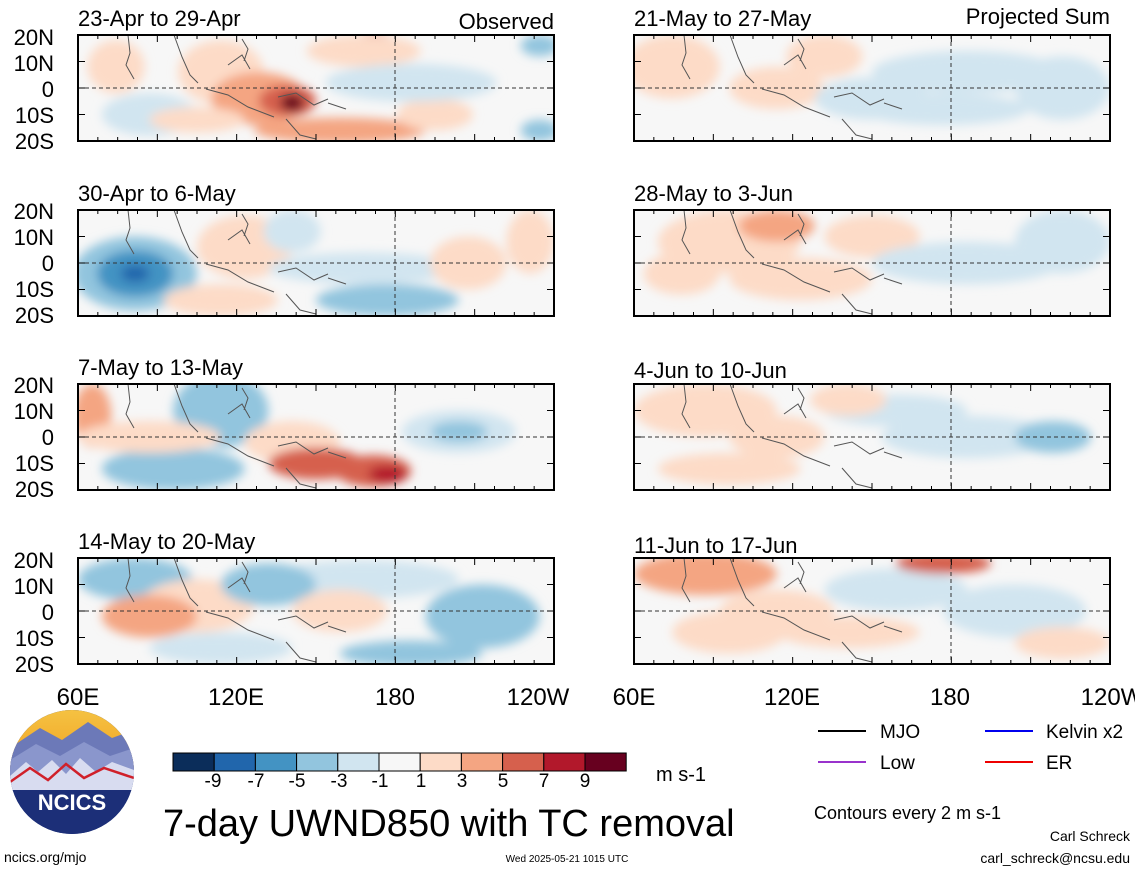 This screenshot has height=872, width=1135. What do you see at coordinates (710, 370) in the screenshot?
I see `panel-title-7: 4-Jun to 10-Jun` at bounding box center [710, 370].